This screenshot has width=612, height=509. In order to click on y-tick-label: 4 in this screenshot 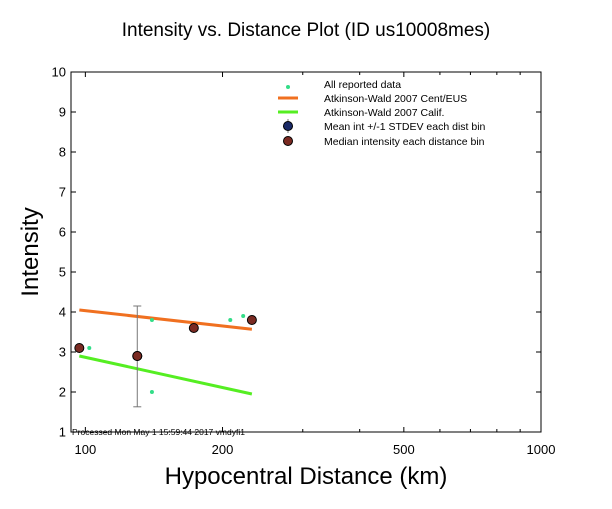, I will do `click(62, 312)`.